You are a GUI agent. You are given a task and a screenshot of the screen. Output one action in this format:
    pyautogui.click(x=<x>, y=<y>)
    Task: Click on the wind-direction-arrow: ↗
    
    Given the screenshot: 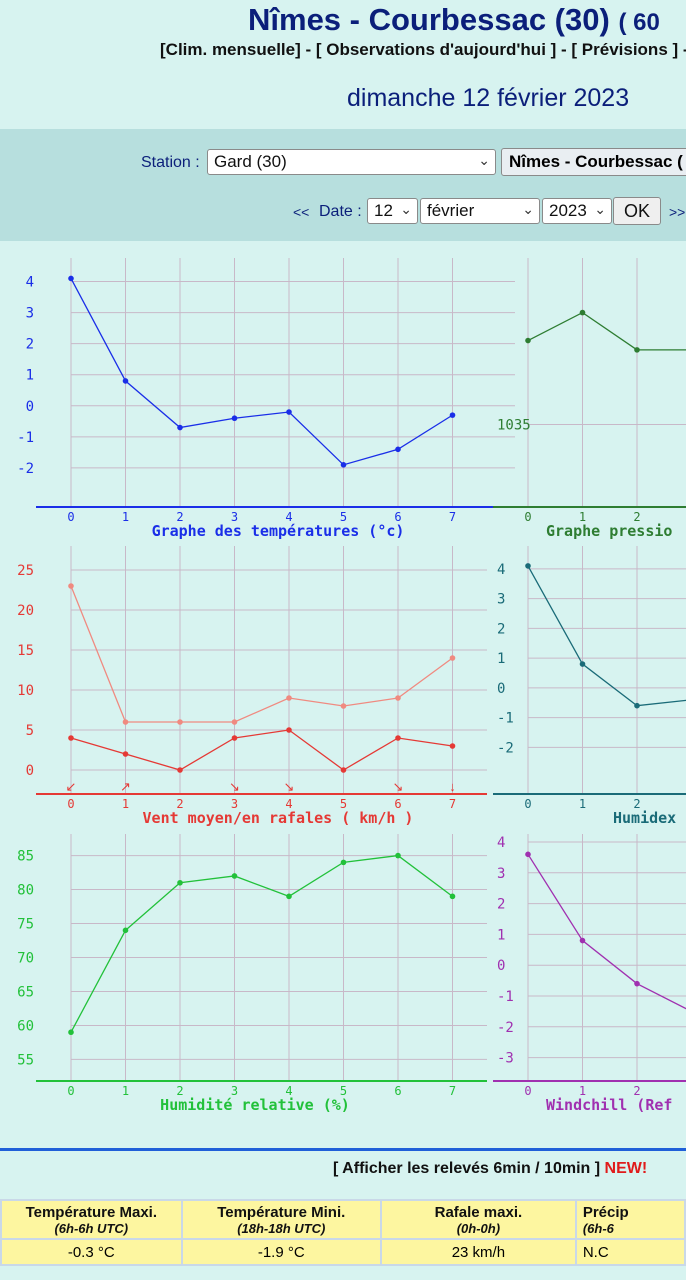 What is the action you would take?
    pyautogui.click(x=125, y=786)
    